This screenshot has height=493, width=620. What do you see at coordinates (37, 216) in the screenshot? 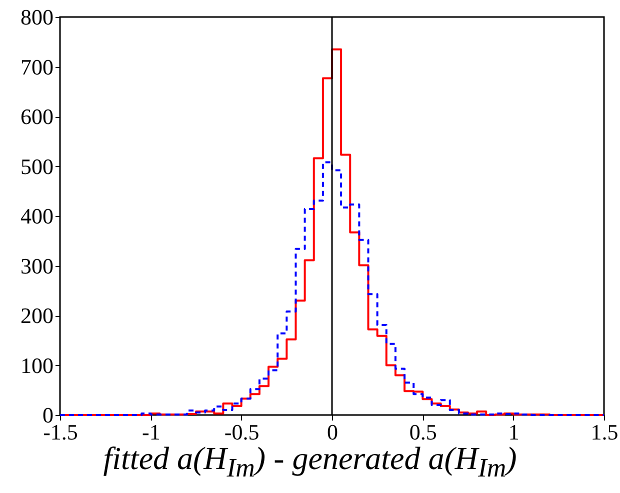
I see `y-tick-label: 400` at bounding box center [37, 216].